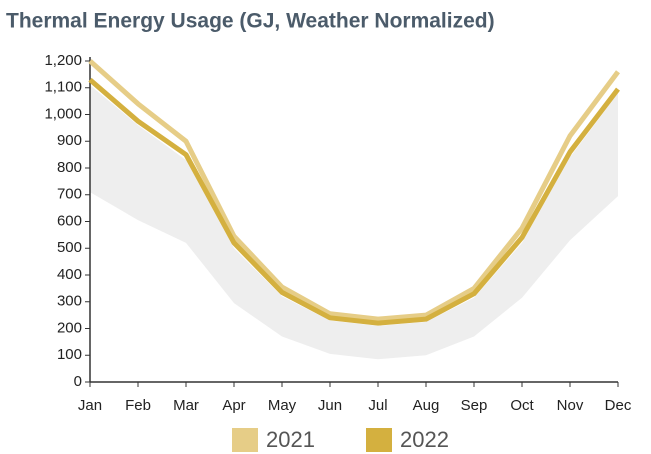  I want to click on legend-label: 2021, so click(290, 439).